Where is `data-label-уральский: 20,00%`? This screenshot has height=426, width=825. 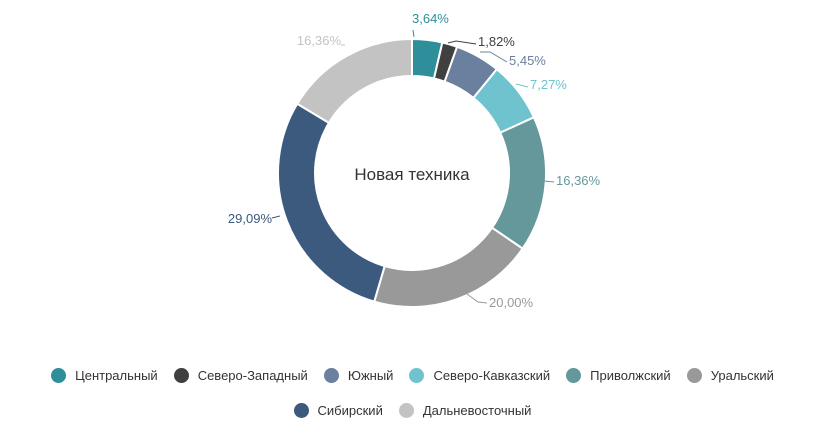 data-label-уральский: 20,00% is located at coordinates (511, 302).